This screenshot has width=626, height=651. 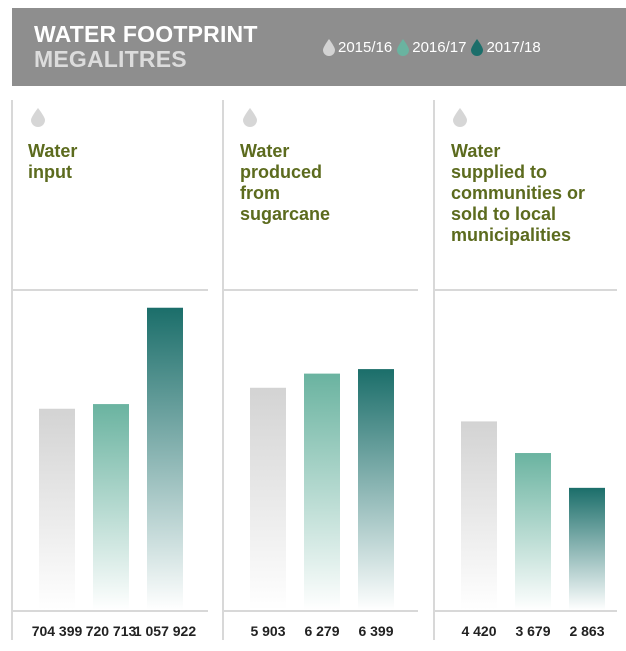 I want to click on value-label: 1 057 922, so click(x=165, y=631).